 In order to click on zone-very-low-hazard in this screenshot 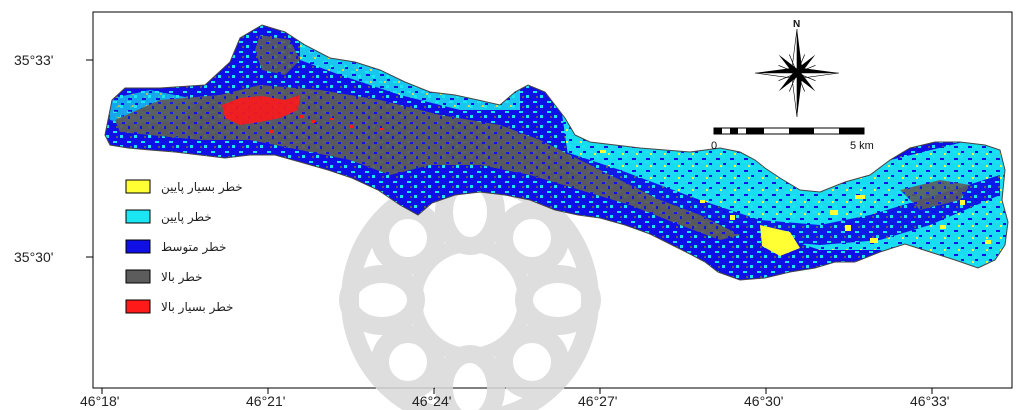, I will do `click(795, 203)`.